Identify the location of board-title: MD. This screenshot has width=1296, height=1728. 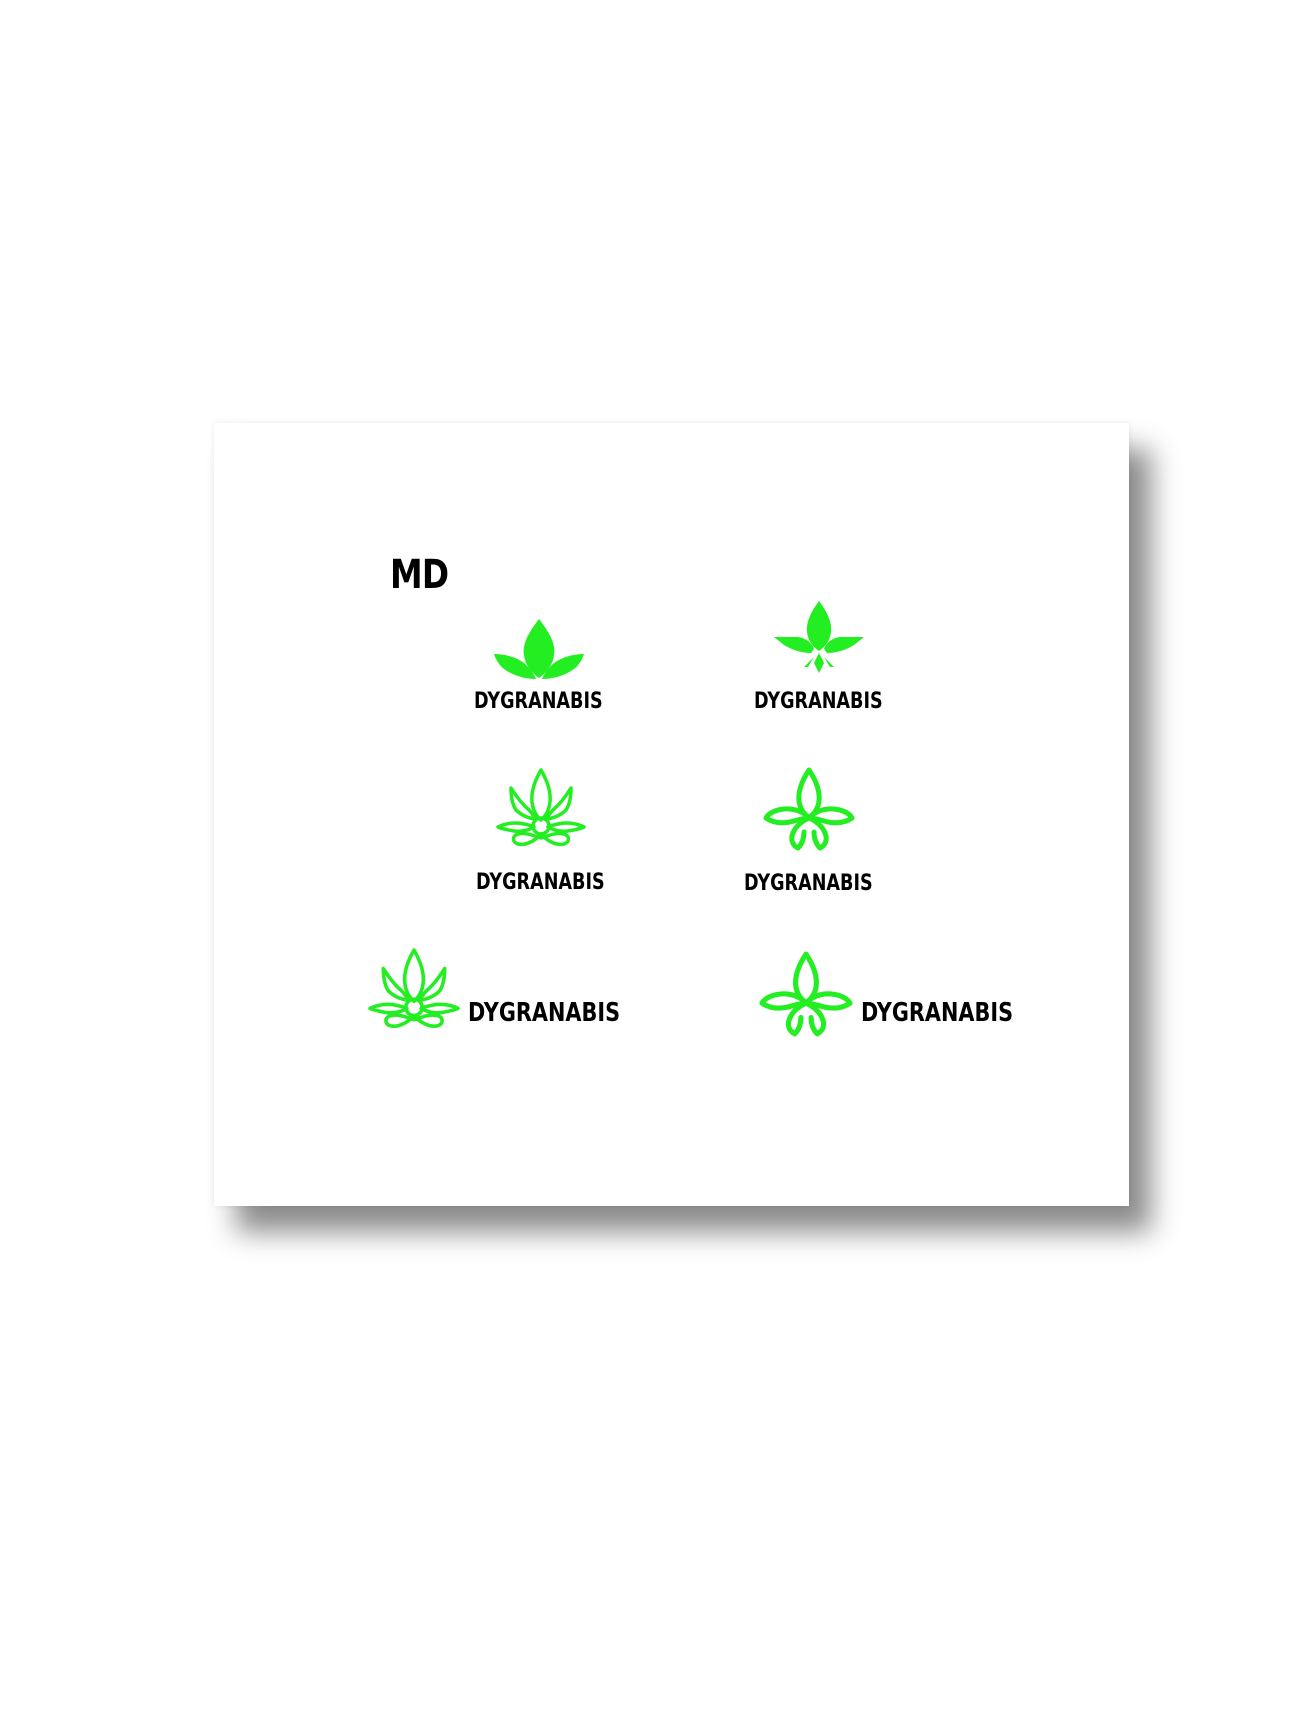
(419, 575).